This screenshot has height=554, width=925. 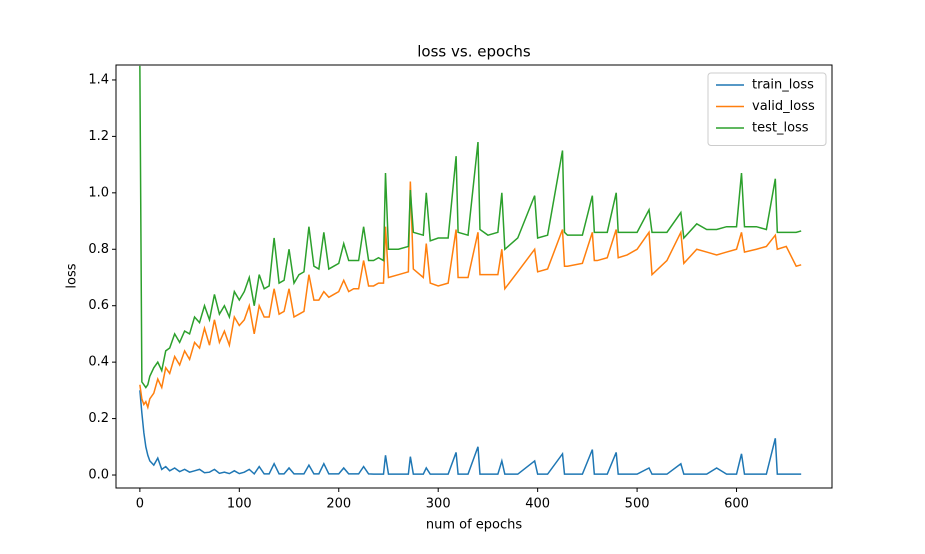 What do you see at coordinates (98, 418) in the screenshot?
I see `y-tick-label: 0.2` at bounding box center [98, 418].